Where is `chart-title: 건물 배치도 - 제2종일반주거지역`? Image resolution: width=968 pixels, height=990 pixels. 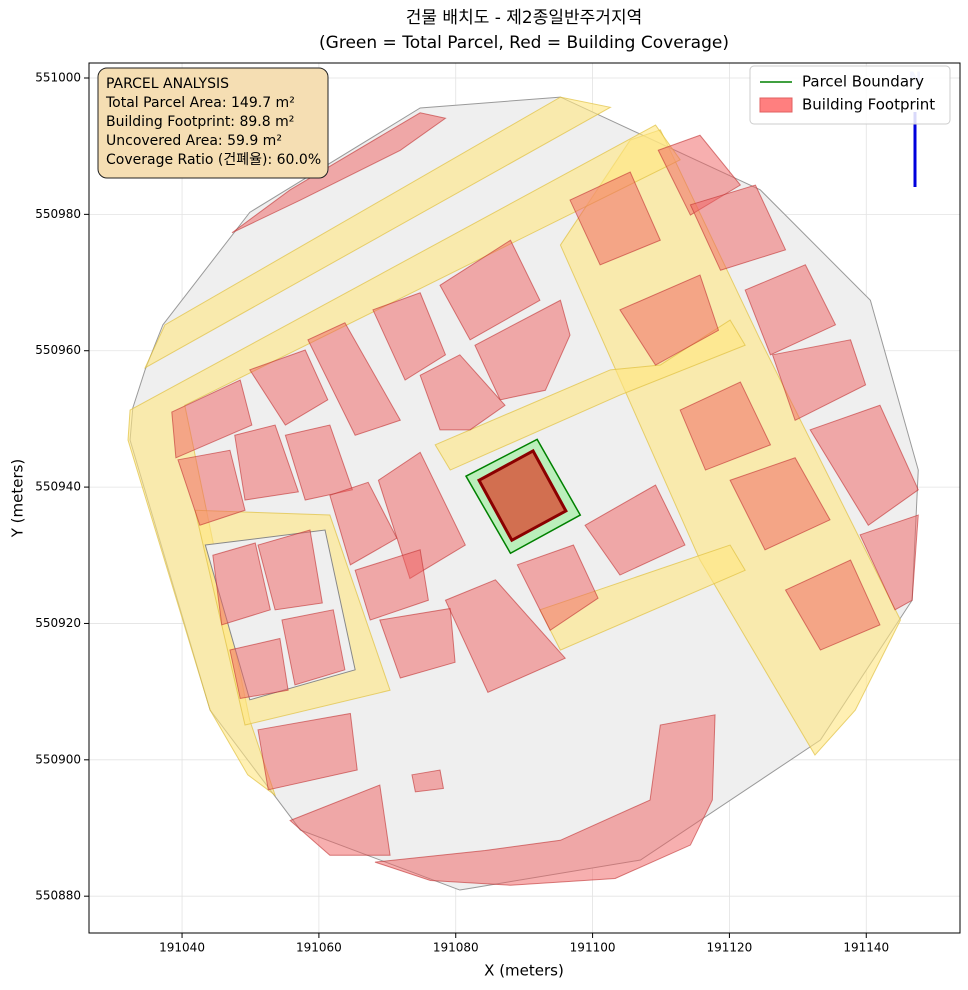
chart-title: 건물 배치도 - 제2종일반주거지역 is located at coordinates (524, 18).